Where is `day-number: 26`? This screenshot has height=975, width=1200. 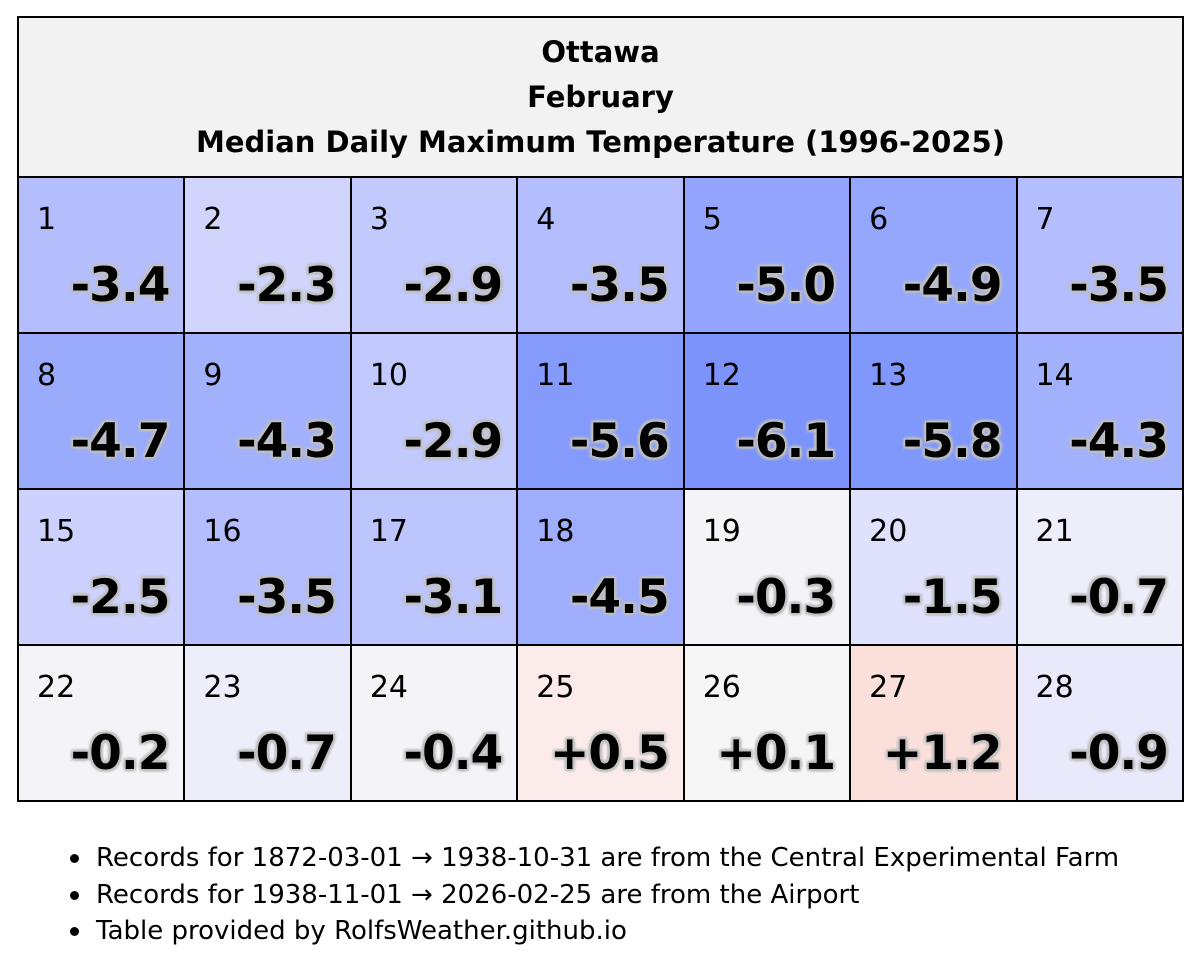
day-number: 26 is located at coordinates (721, 687).